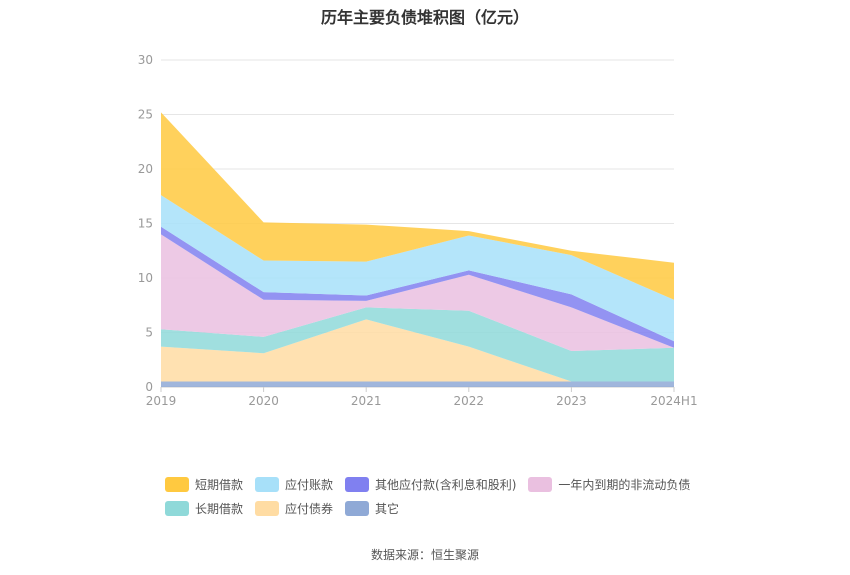  I want to click on y-tick-label: 0, so click(149, 387).